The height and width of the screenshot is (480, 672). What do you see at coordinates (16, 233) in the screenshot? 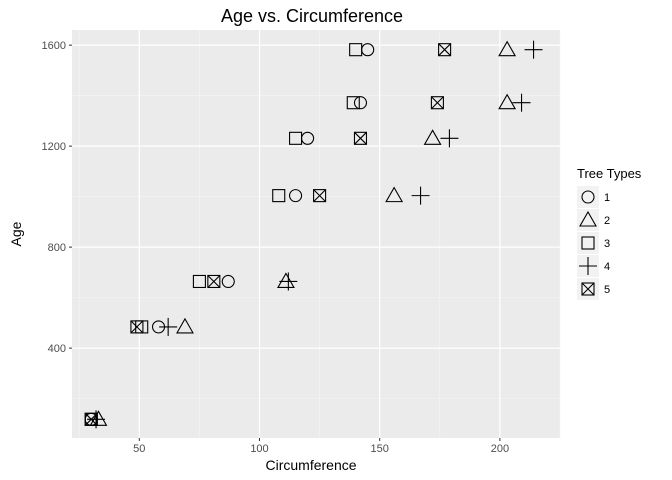
I see `y-axis-title: Age` at bounding box center [16, 233].